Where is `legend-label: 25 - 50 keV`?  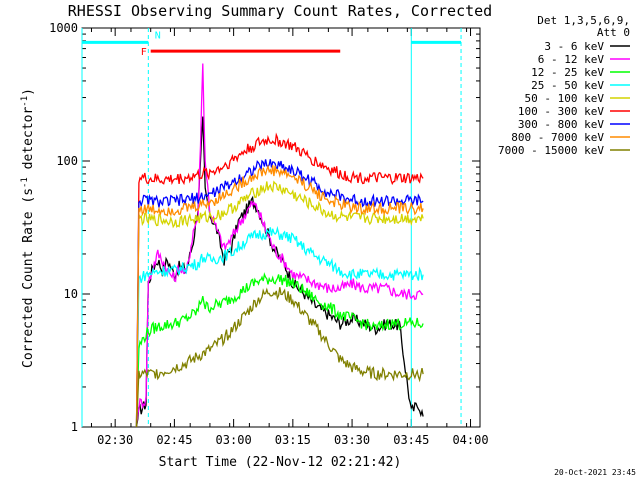 legend-label: 25 - 50 keV is located at coordinates (567, 85).